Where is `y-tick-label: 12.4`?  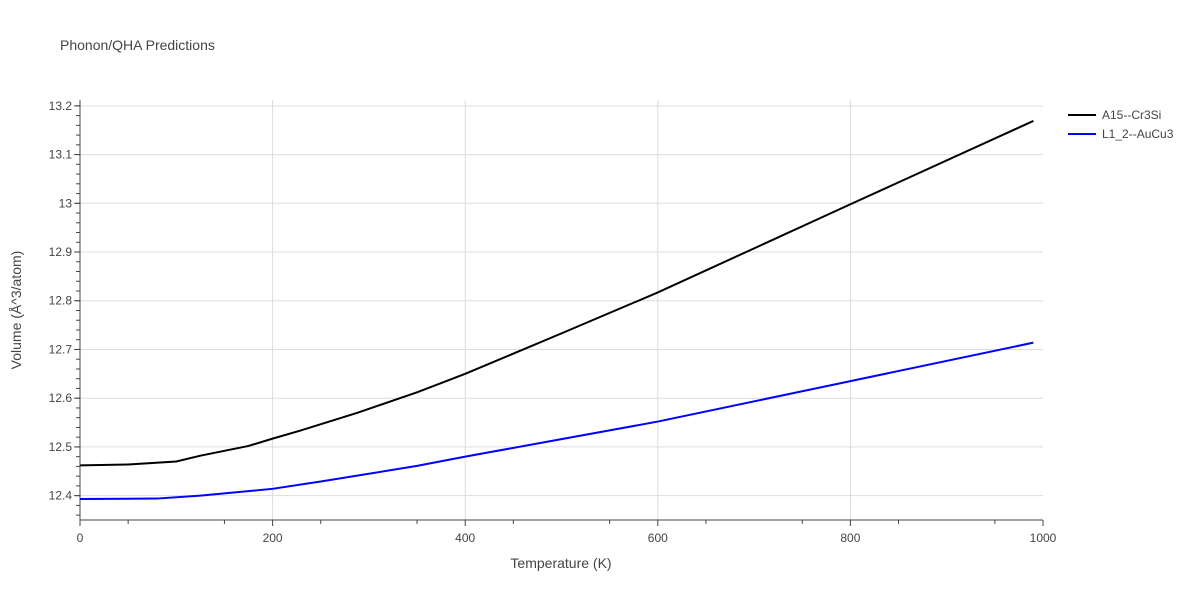 y-tick-label: 12.4 is located at coordinates (61, 496).